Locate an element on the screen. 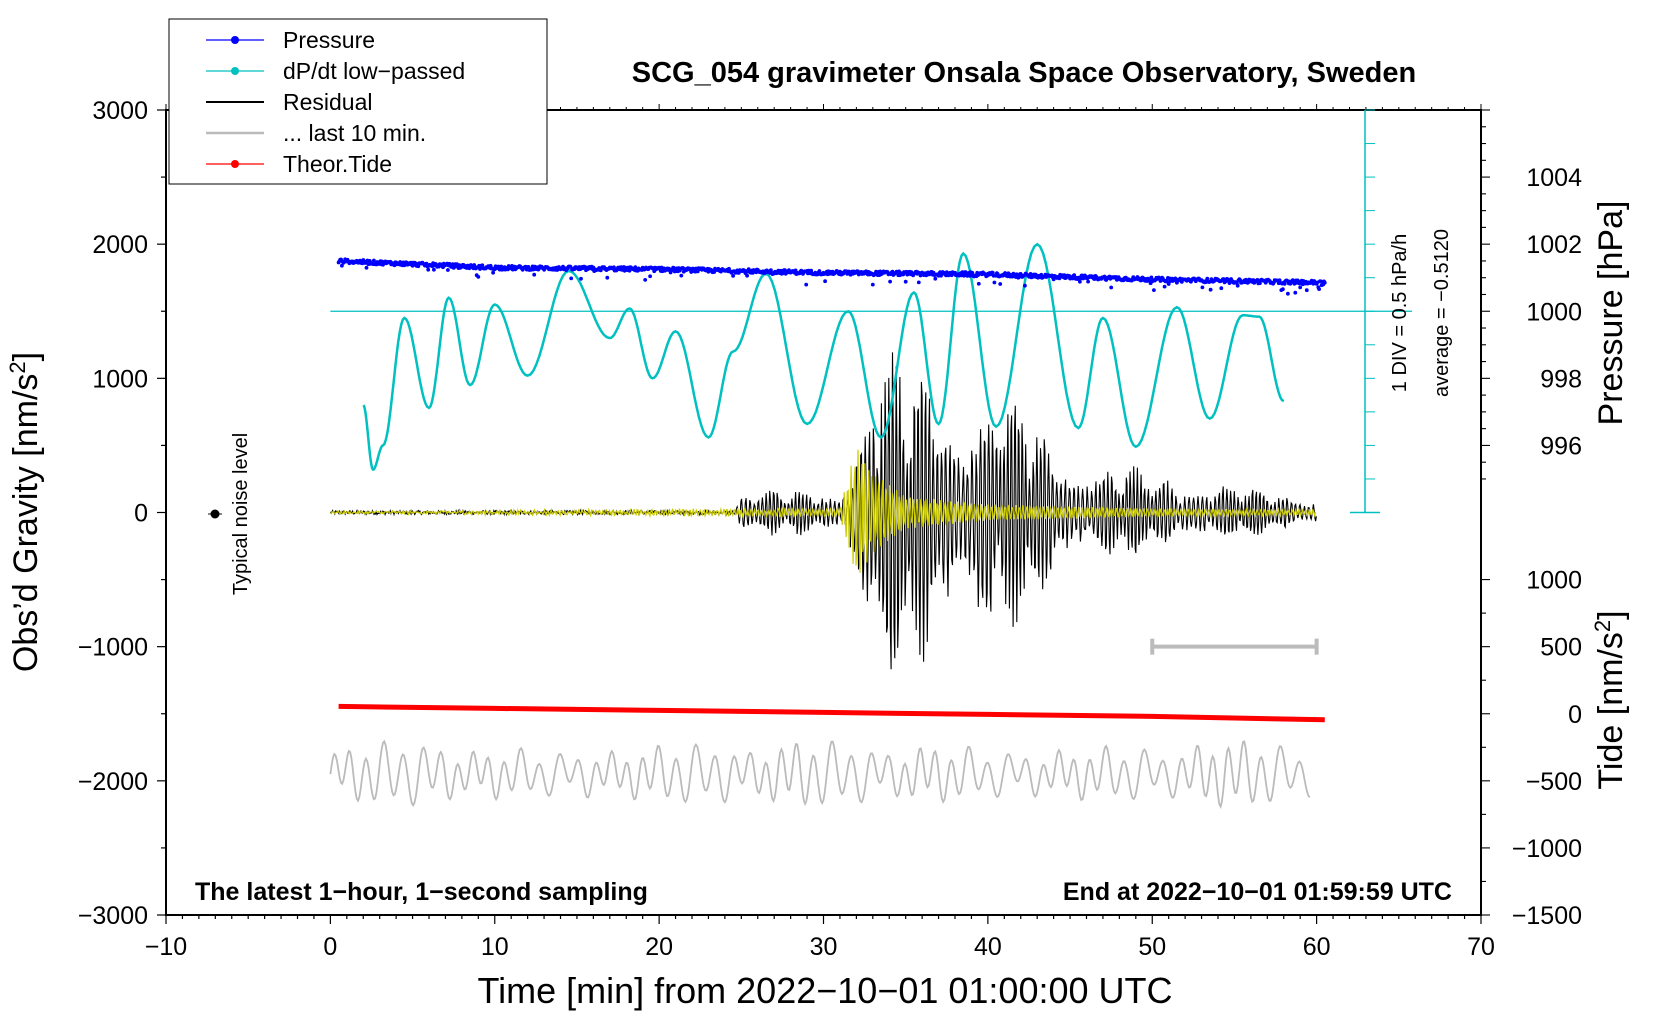 This screenshot has width=1660, height=1020. x-tick-label: 10 is located at coordinates (495, 947).